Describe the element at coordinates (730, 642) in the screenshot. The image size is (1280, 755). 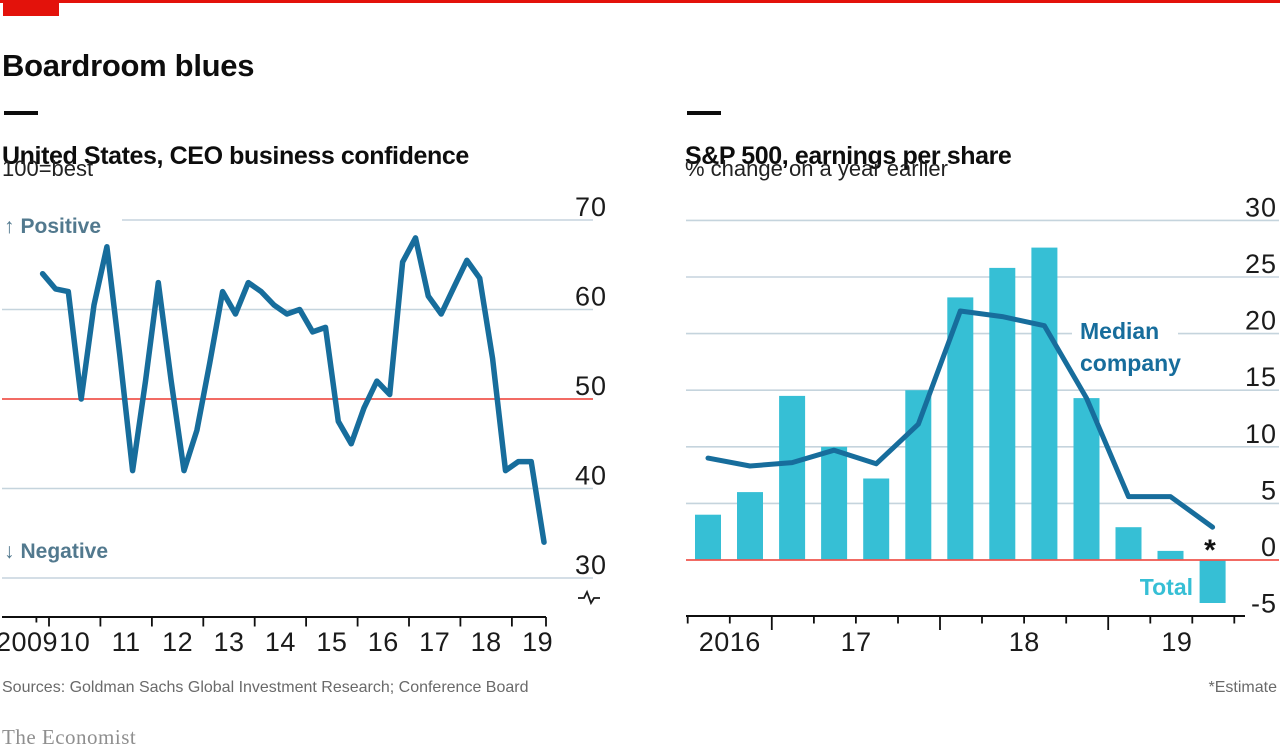
I see `right-xlabel-2016: 2016` at that location.